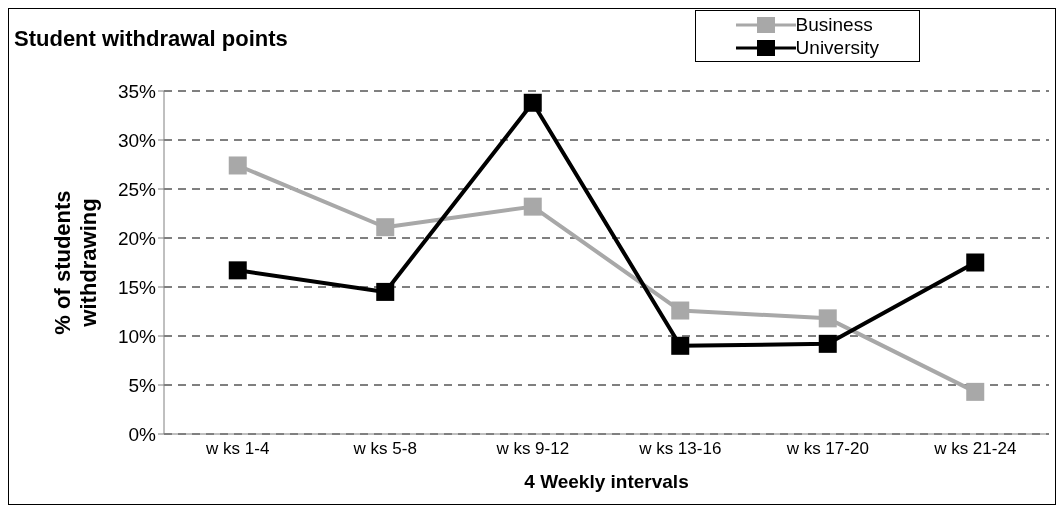 This screenshot has width=1064, height=513. I want to click on x-tick-label: w ks 1-4, so click(237, 449).